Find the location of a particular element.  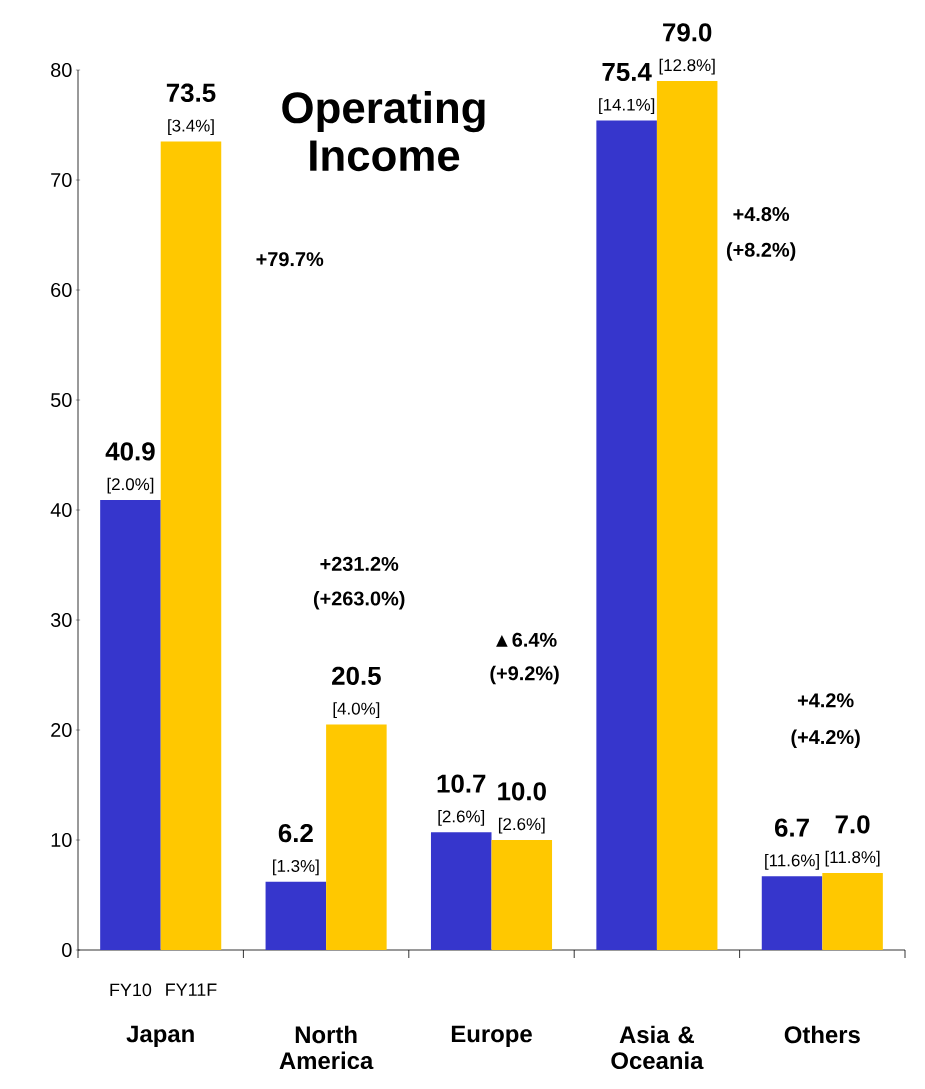

y-tick-label: 80 is located at coordinates (61, 70).